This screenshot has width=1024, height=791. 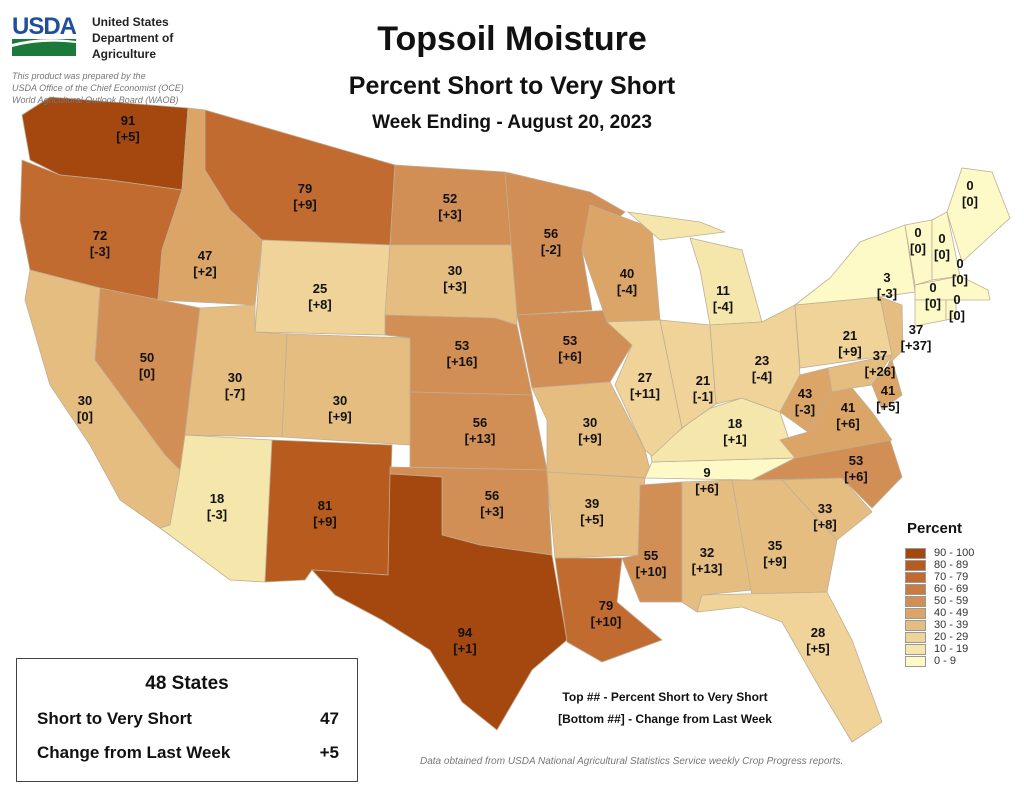 I want to click on legend-label: 30 - 39, so click(x=951, y=625).